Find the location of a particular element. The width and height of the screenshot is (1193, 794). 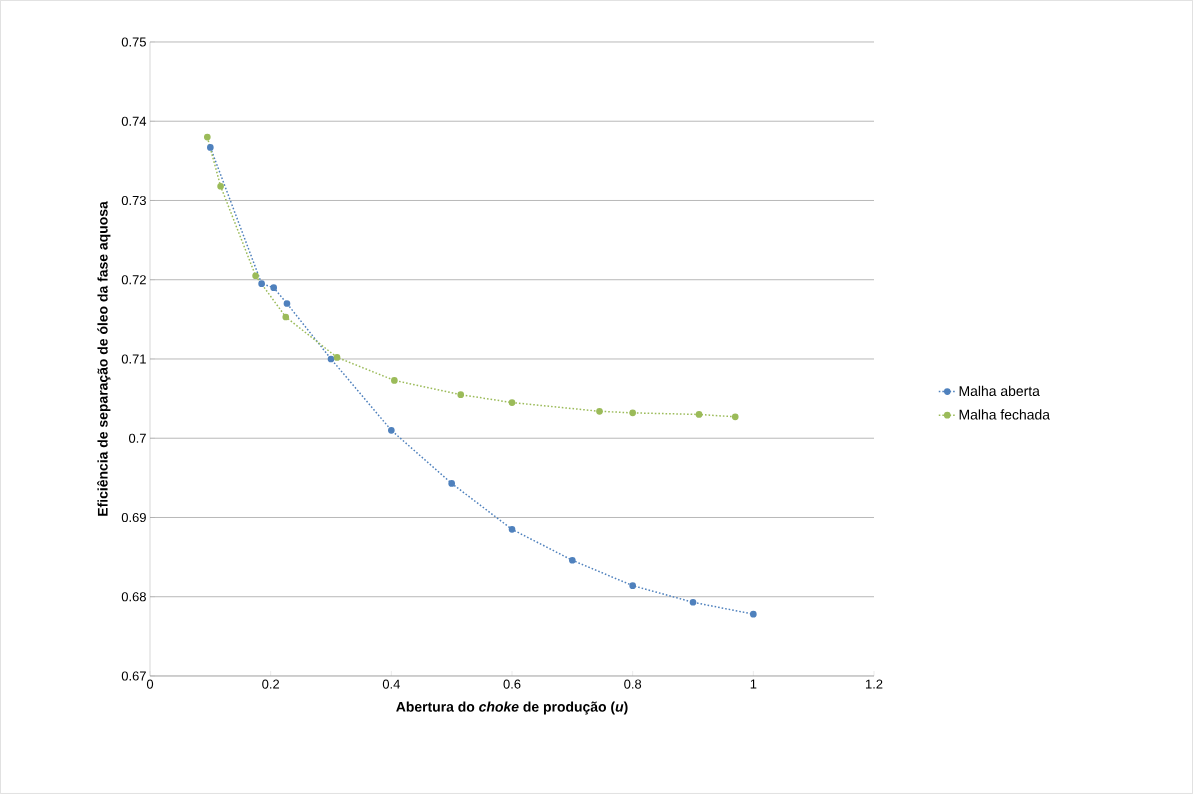

y-tick-label: 0.74 is located at coordinates (134, 121).